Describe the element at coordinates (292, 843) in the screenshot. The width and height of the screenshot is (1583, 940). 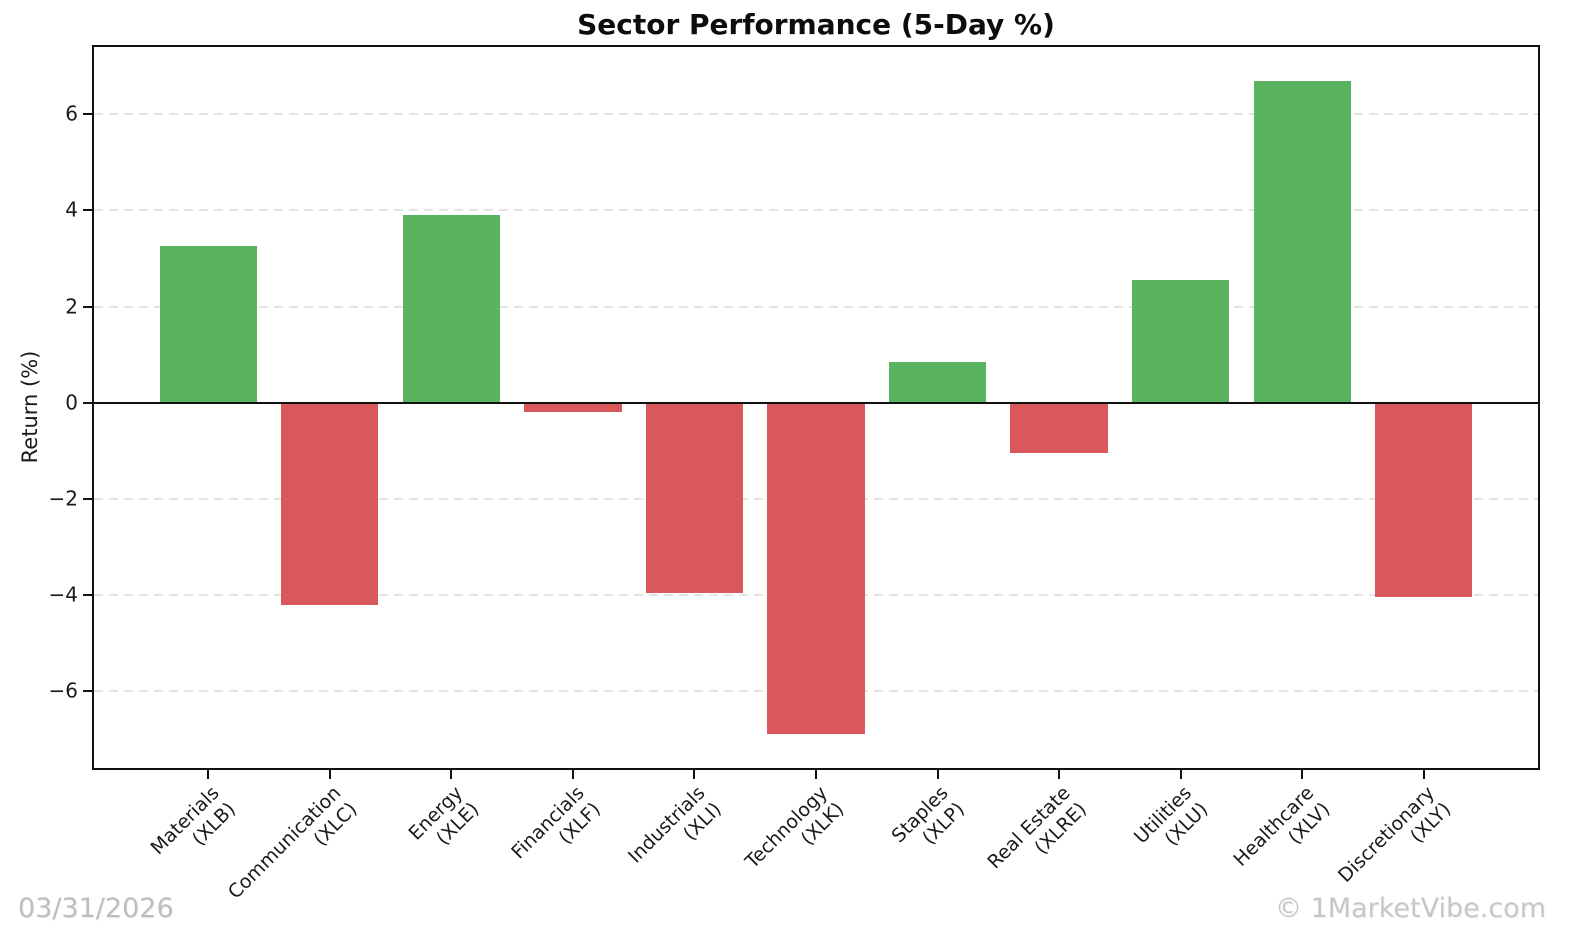
I see `x-tick-label-xlc: Communication (XLC)` at that location.